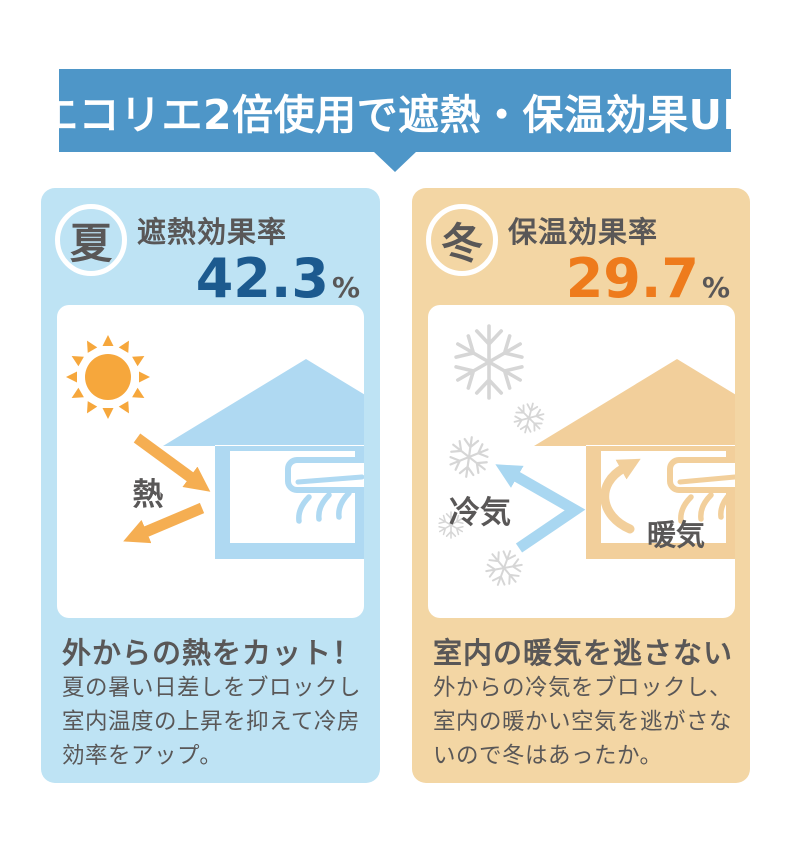 The width and height of the screenshot is (790, 850). I want to click on warm-circulation-arrow-icon, so click(620, 496).